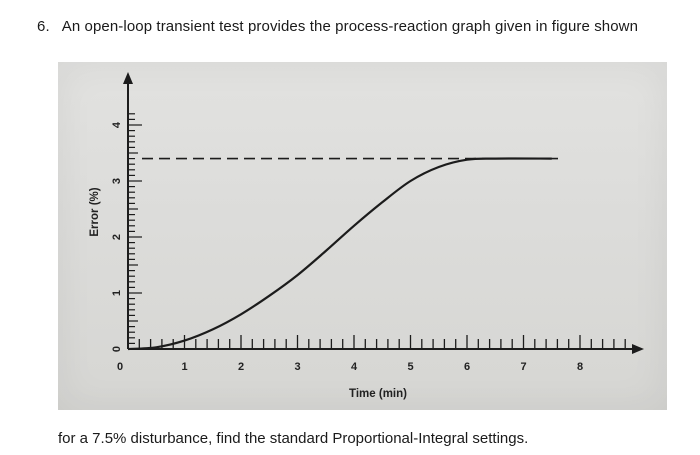 The width and height of the screenshot is (700, 455). I want to click on x-tick-label: 0, so click(120, 367).